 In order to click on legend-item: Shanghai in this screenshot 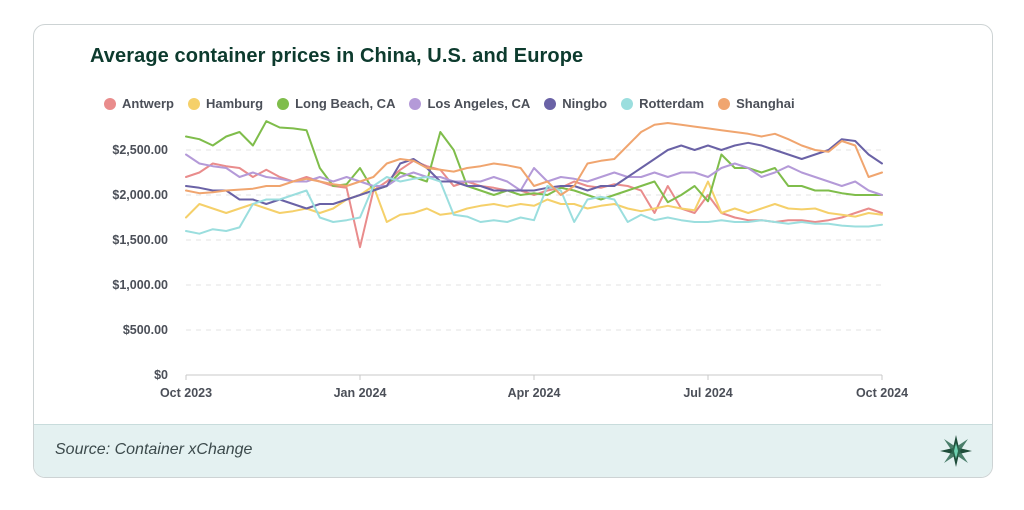, I will do `click(756, 103)`.